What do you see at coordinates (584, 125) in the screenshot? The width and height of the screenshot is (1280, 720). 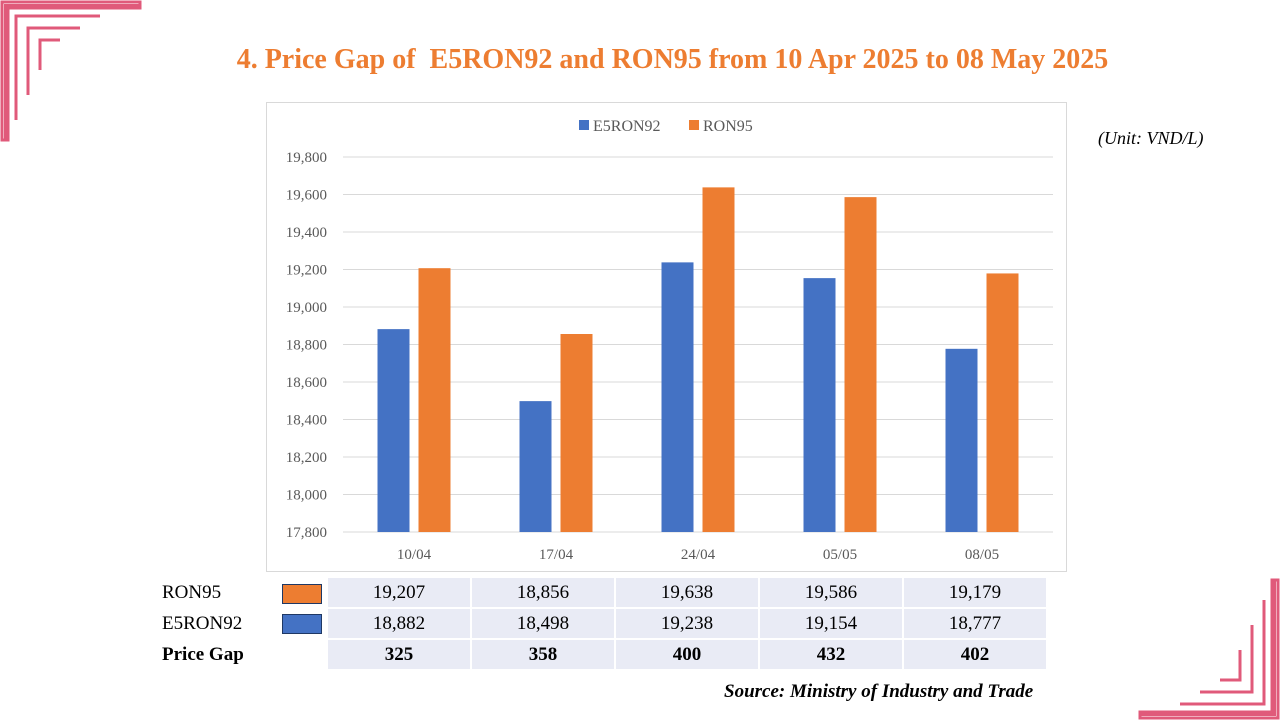 I see `legend-swatch-e5ron92` at bounding box center [584, 125].